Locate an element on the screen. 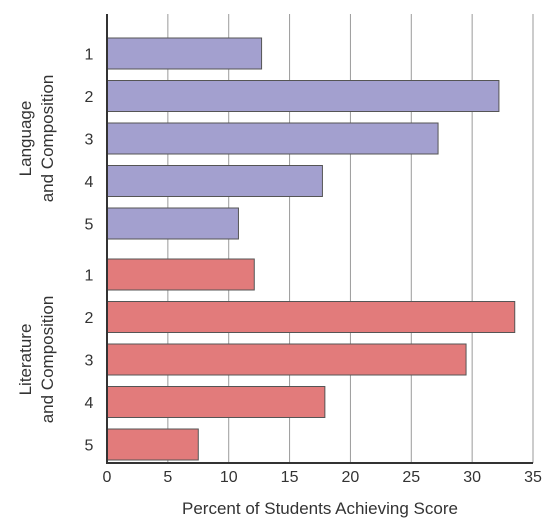 Image resolution: width=550 pixels, height=524 pixels. x-tick-label: 35 is located at coordinates (533, 477).